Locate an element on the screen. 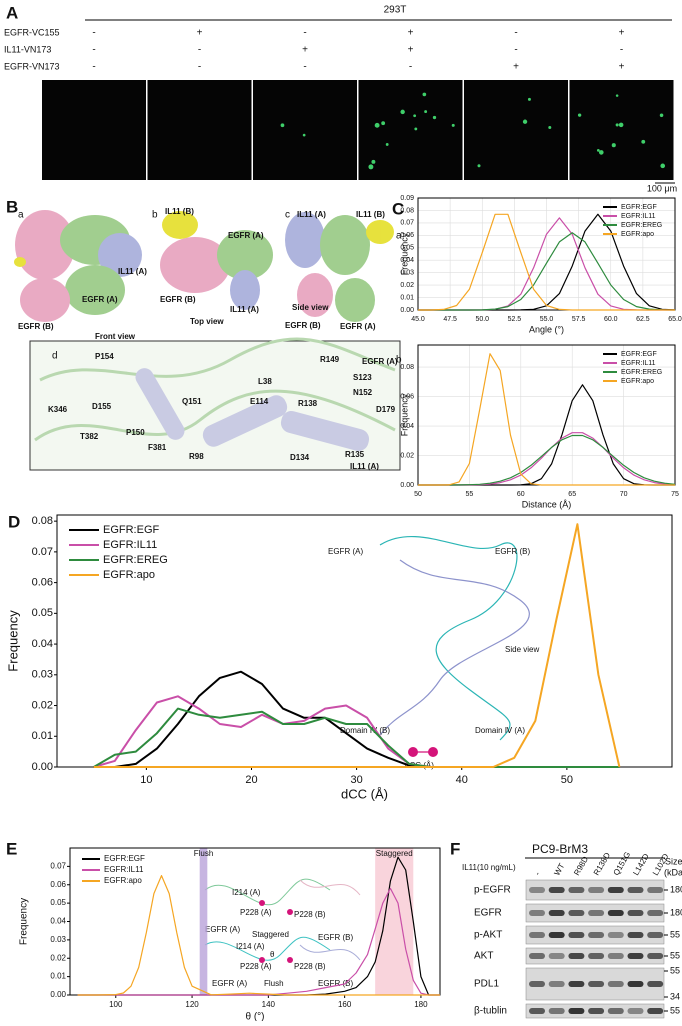 This screenshot has height=1026, width=682. x-tick-label: 120 is located at coordinates (192, 1004).